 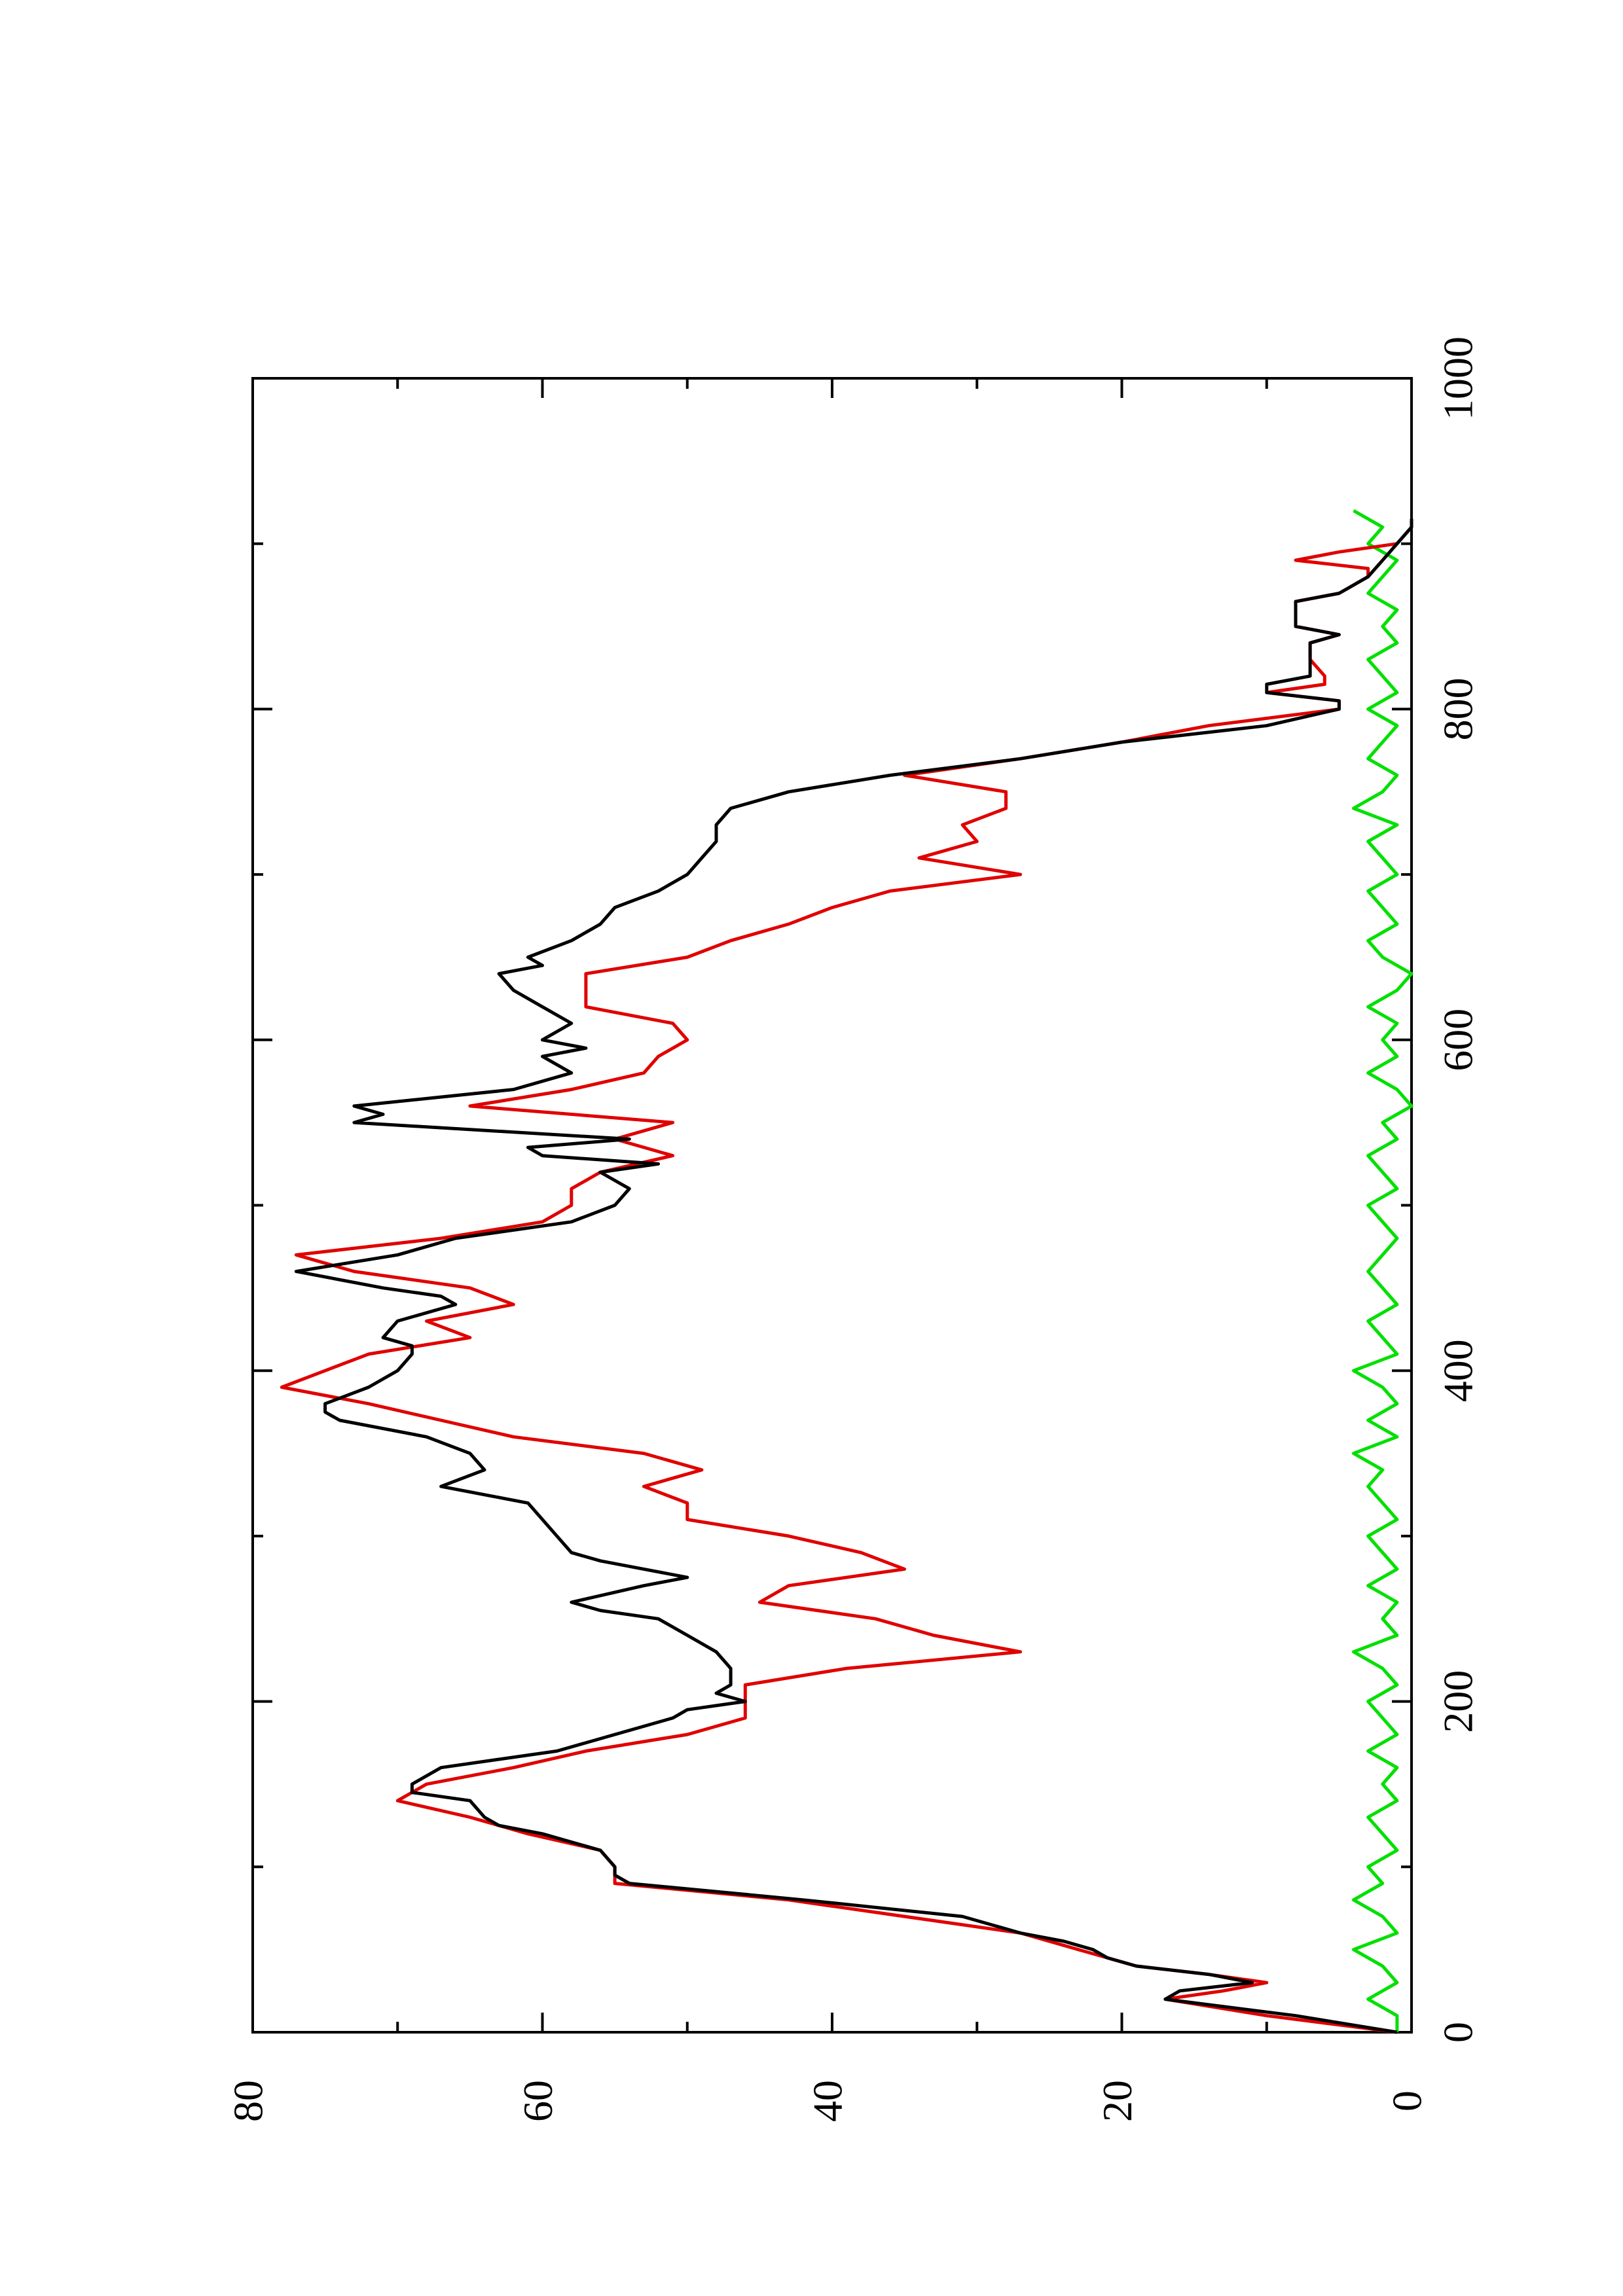 I want to click on series-green-line, so click(x=1382, y=1270).